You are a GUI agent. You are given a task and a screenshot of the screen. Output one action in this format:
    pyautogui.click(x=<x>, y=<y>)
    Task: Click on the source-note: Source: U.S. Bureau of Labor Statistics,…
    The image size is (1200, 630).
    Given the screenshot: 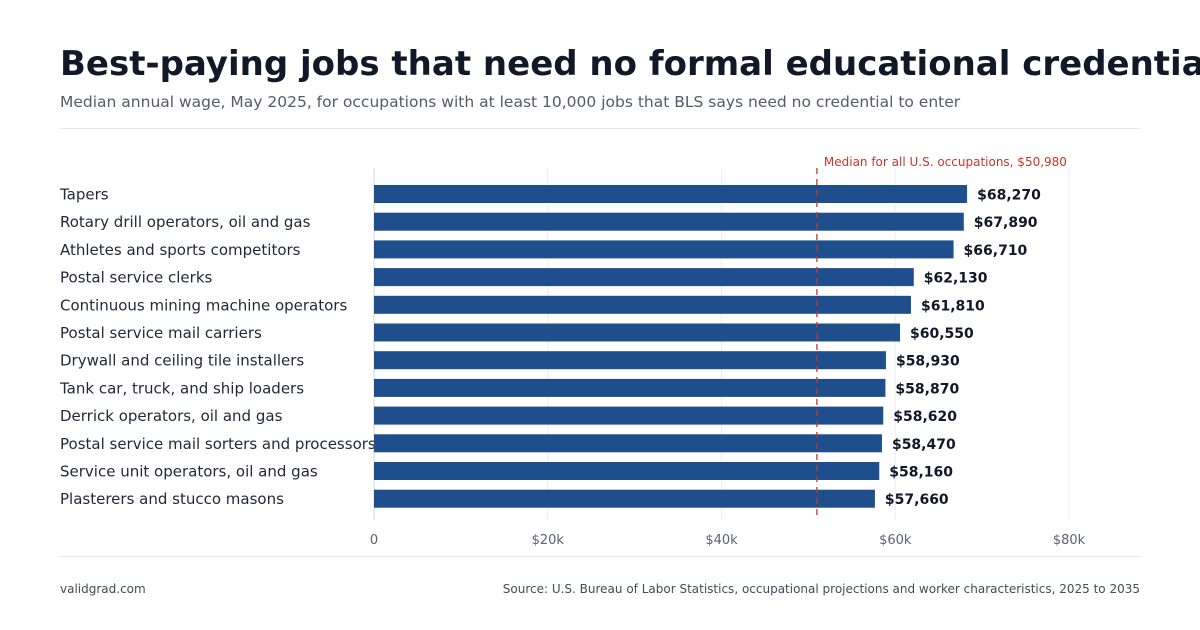 What is the action you would take?
    pyautogui.click(x=821, y=589)
    